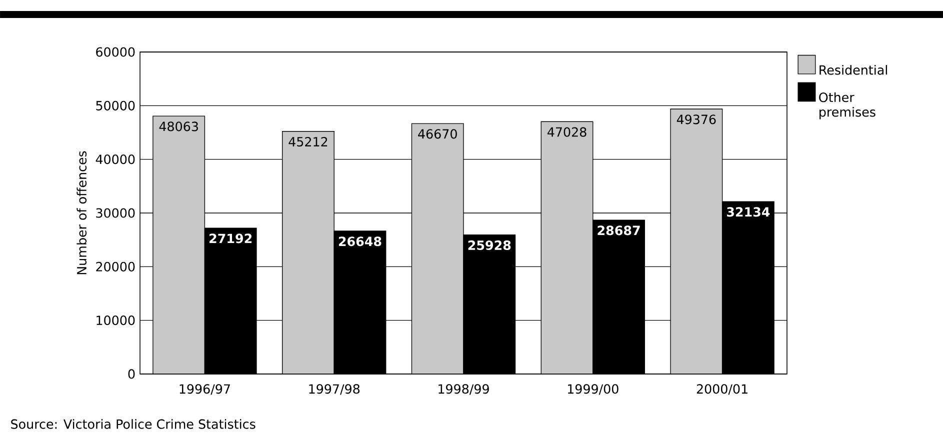 The height and width of the screenshot is (442, 943). I want to click on legend-label: Other premises, so click(847, 106).